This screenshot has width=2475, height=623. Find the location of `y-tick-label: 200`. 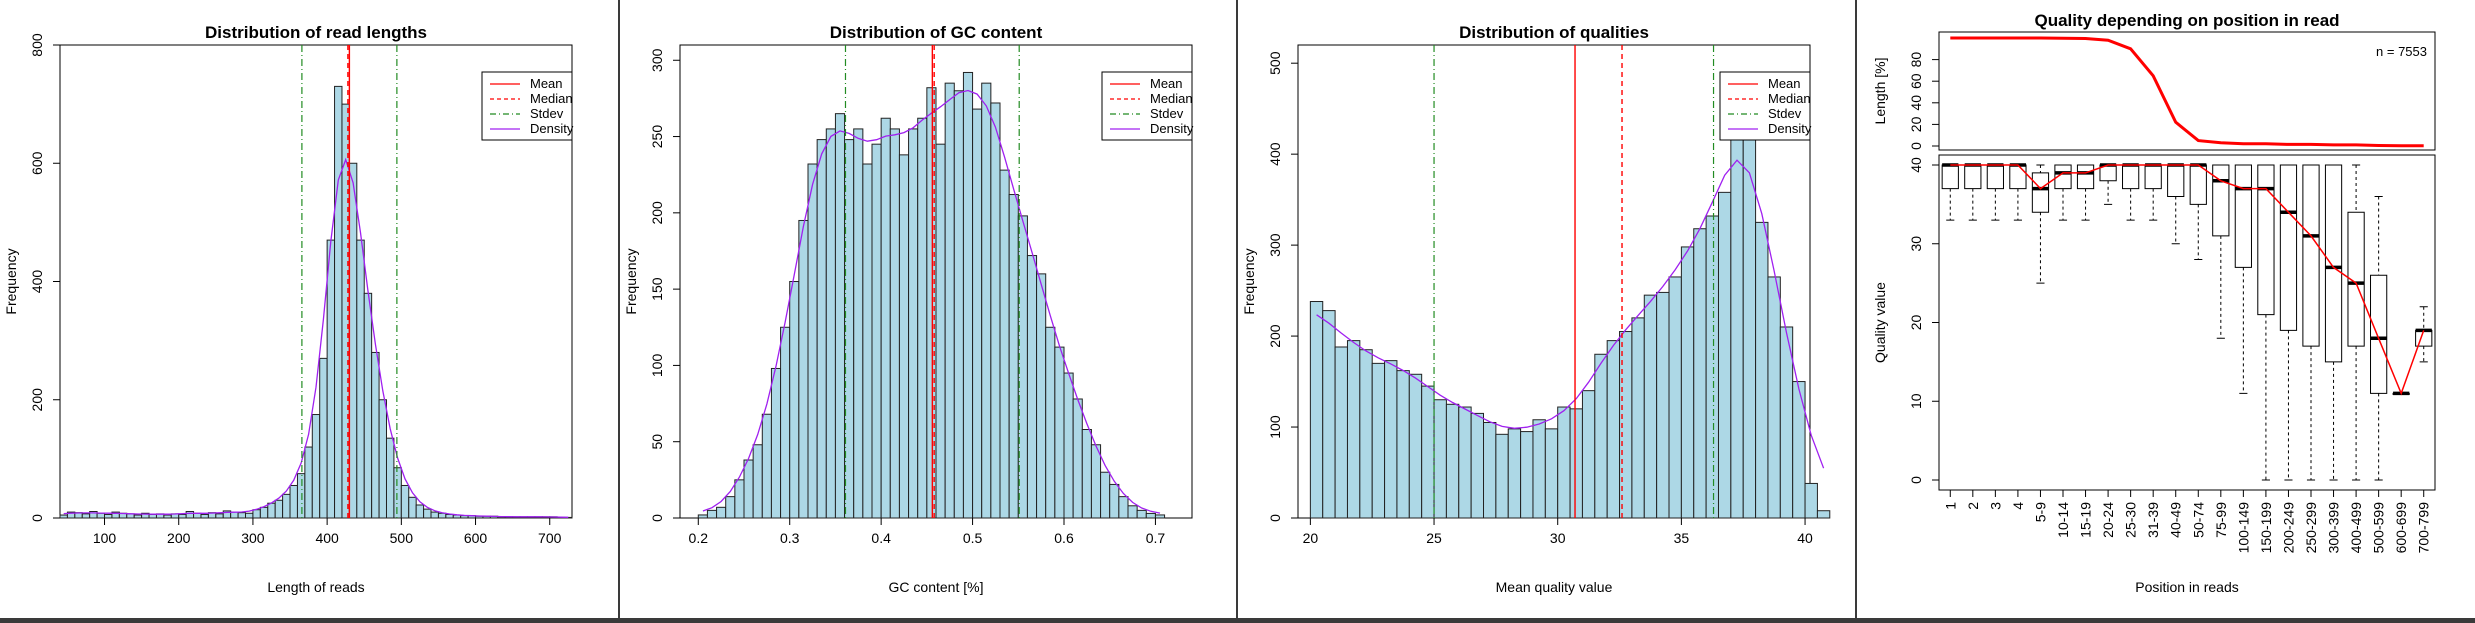

y-tick-label: 200 is located at coordinates (1275, 336).